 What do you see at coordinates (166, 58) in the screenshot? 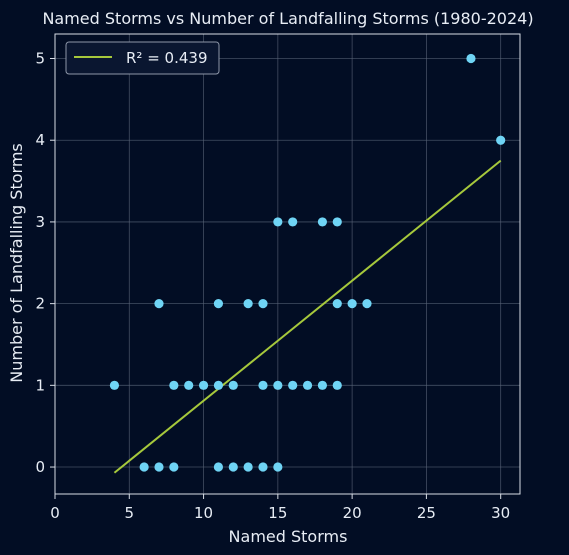
I see `legend-entry-label: R² = 0.439` at bounding box center [166, 58].